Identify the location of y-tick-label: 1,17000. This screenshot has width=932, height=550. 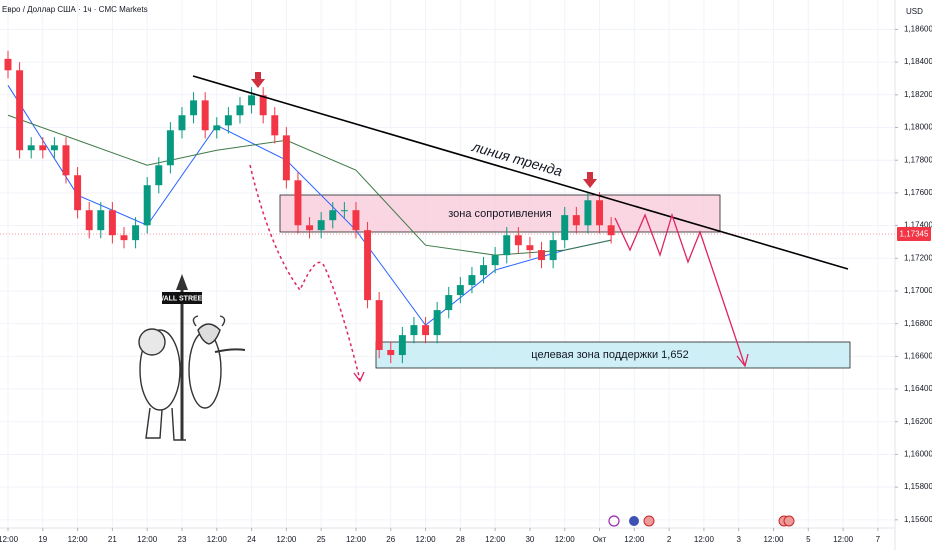
(918, 290).